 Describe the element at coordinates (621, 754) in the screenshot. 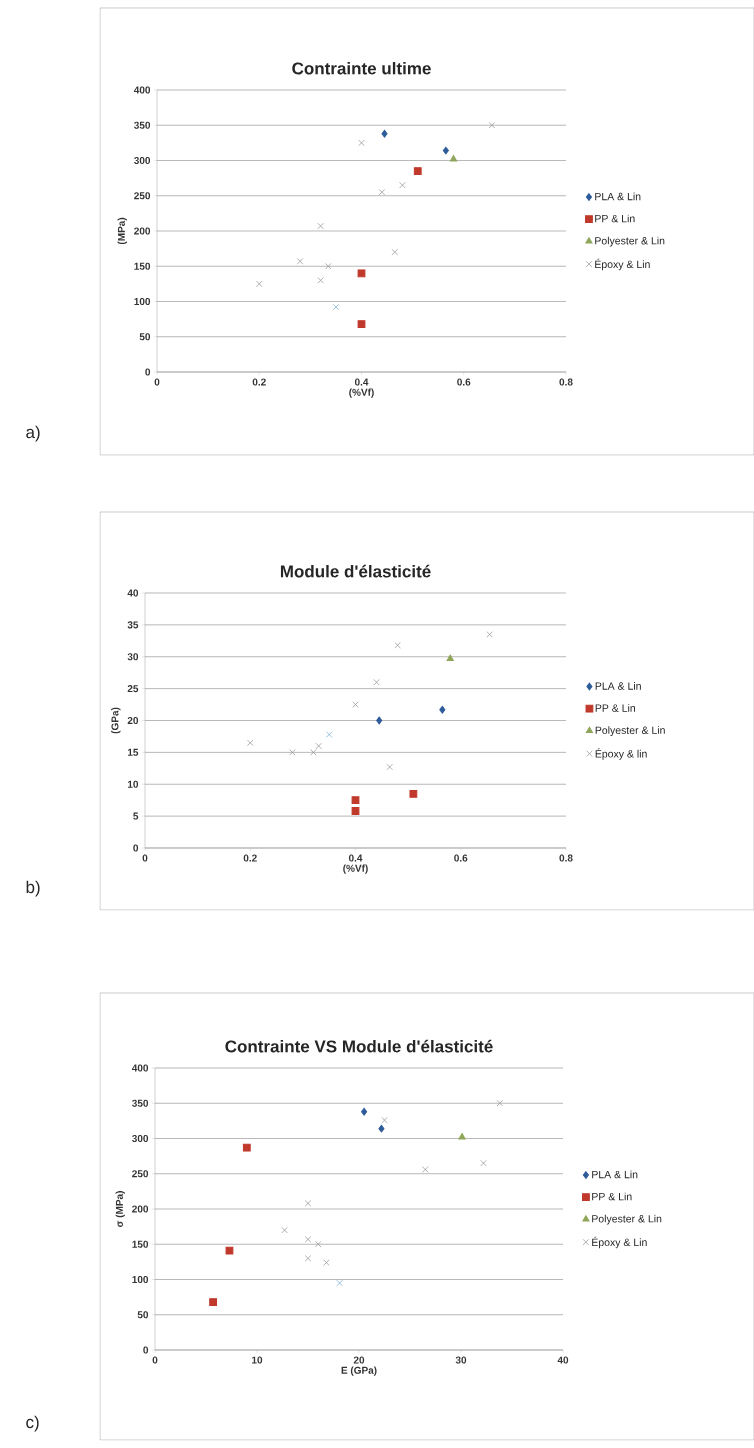

I see `legend-label: Époxy & lin` at that location.